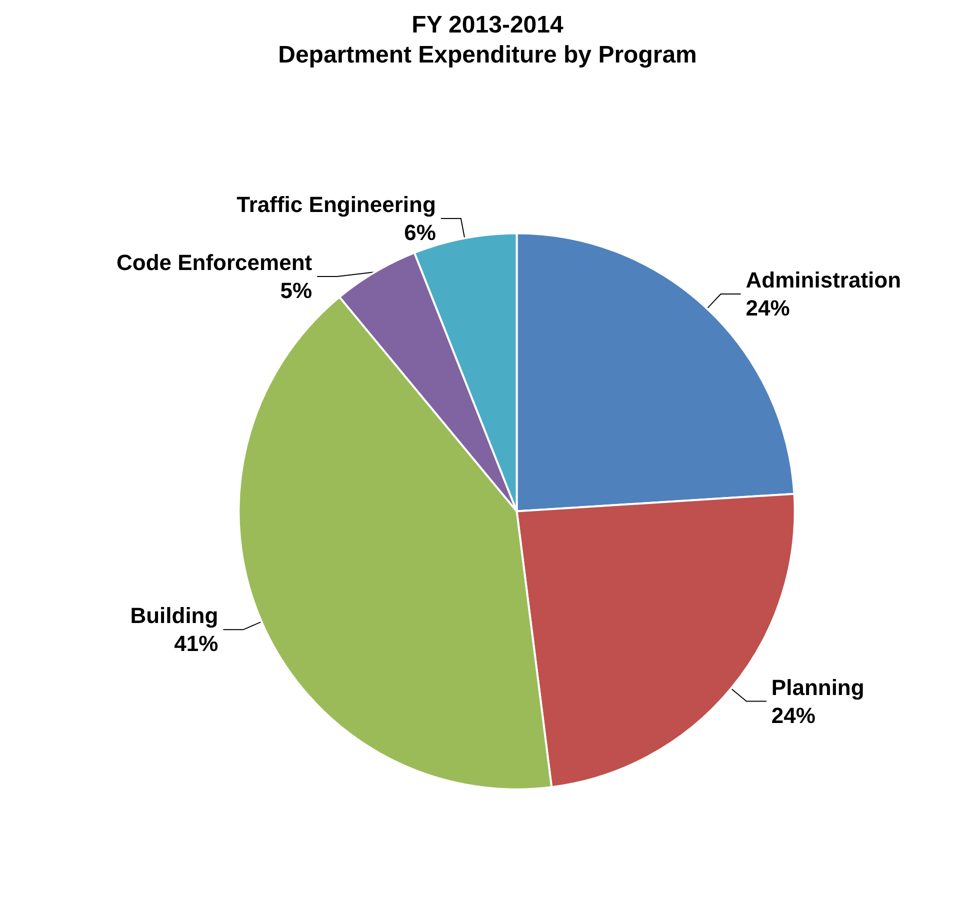 Image resolution: width=975 pixels, height=897 pixels. What do you see at coordinates (487, 40) in the screenshot?
I see `chart-title: FY 2013-2014 Department Expenditure by Program` at bounding box center [487, 40].